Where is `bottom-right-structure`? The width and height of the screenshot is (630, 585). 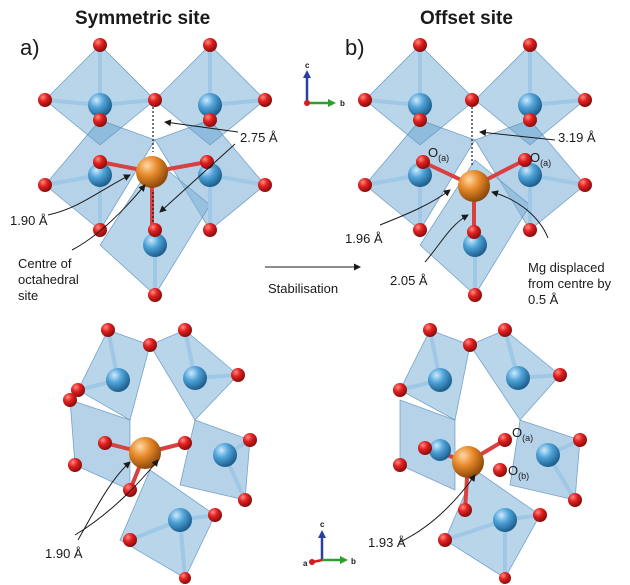 bottom-right-structure is located at coordinates (490, 453).